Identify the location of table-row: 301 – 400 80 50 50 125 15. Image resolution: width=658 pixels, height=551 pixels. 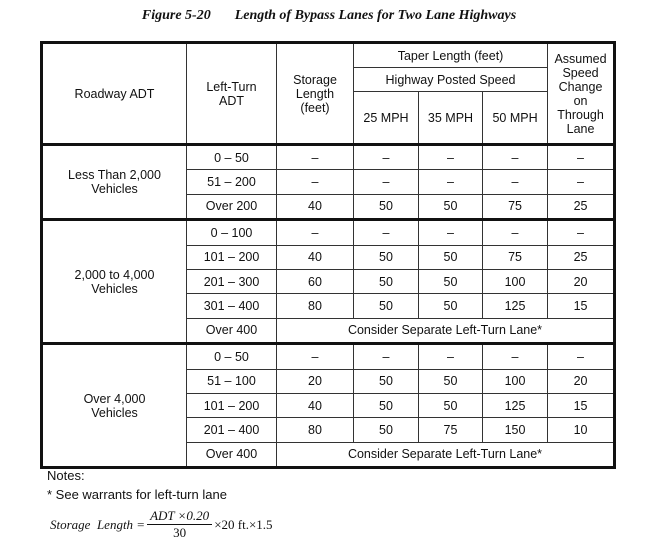
(329, 306).